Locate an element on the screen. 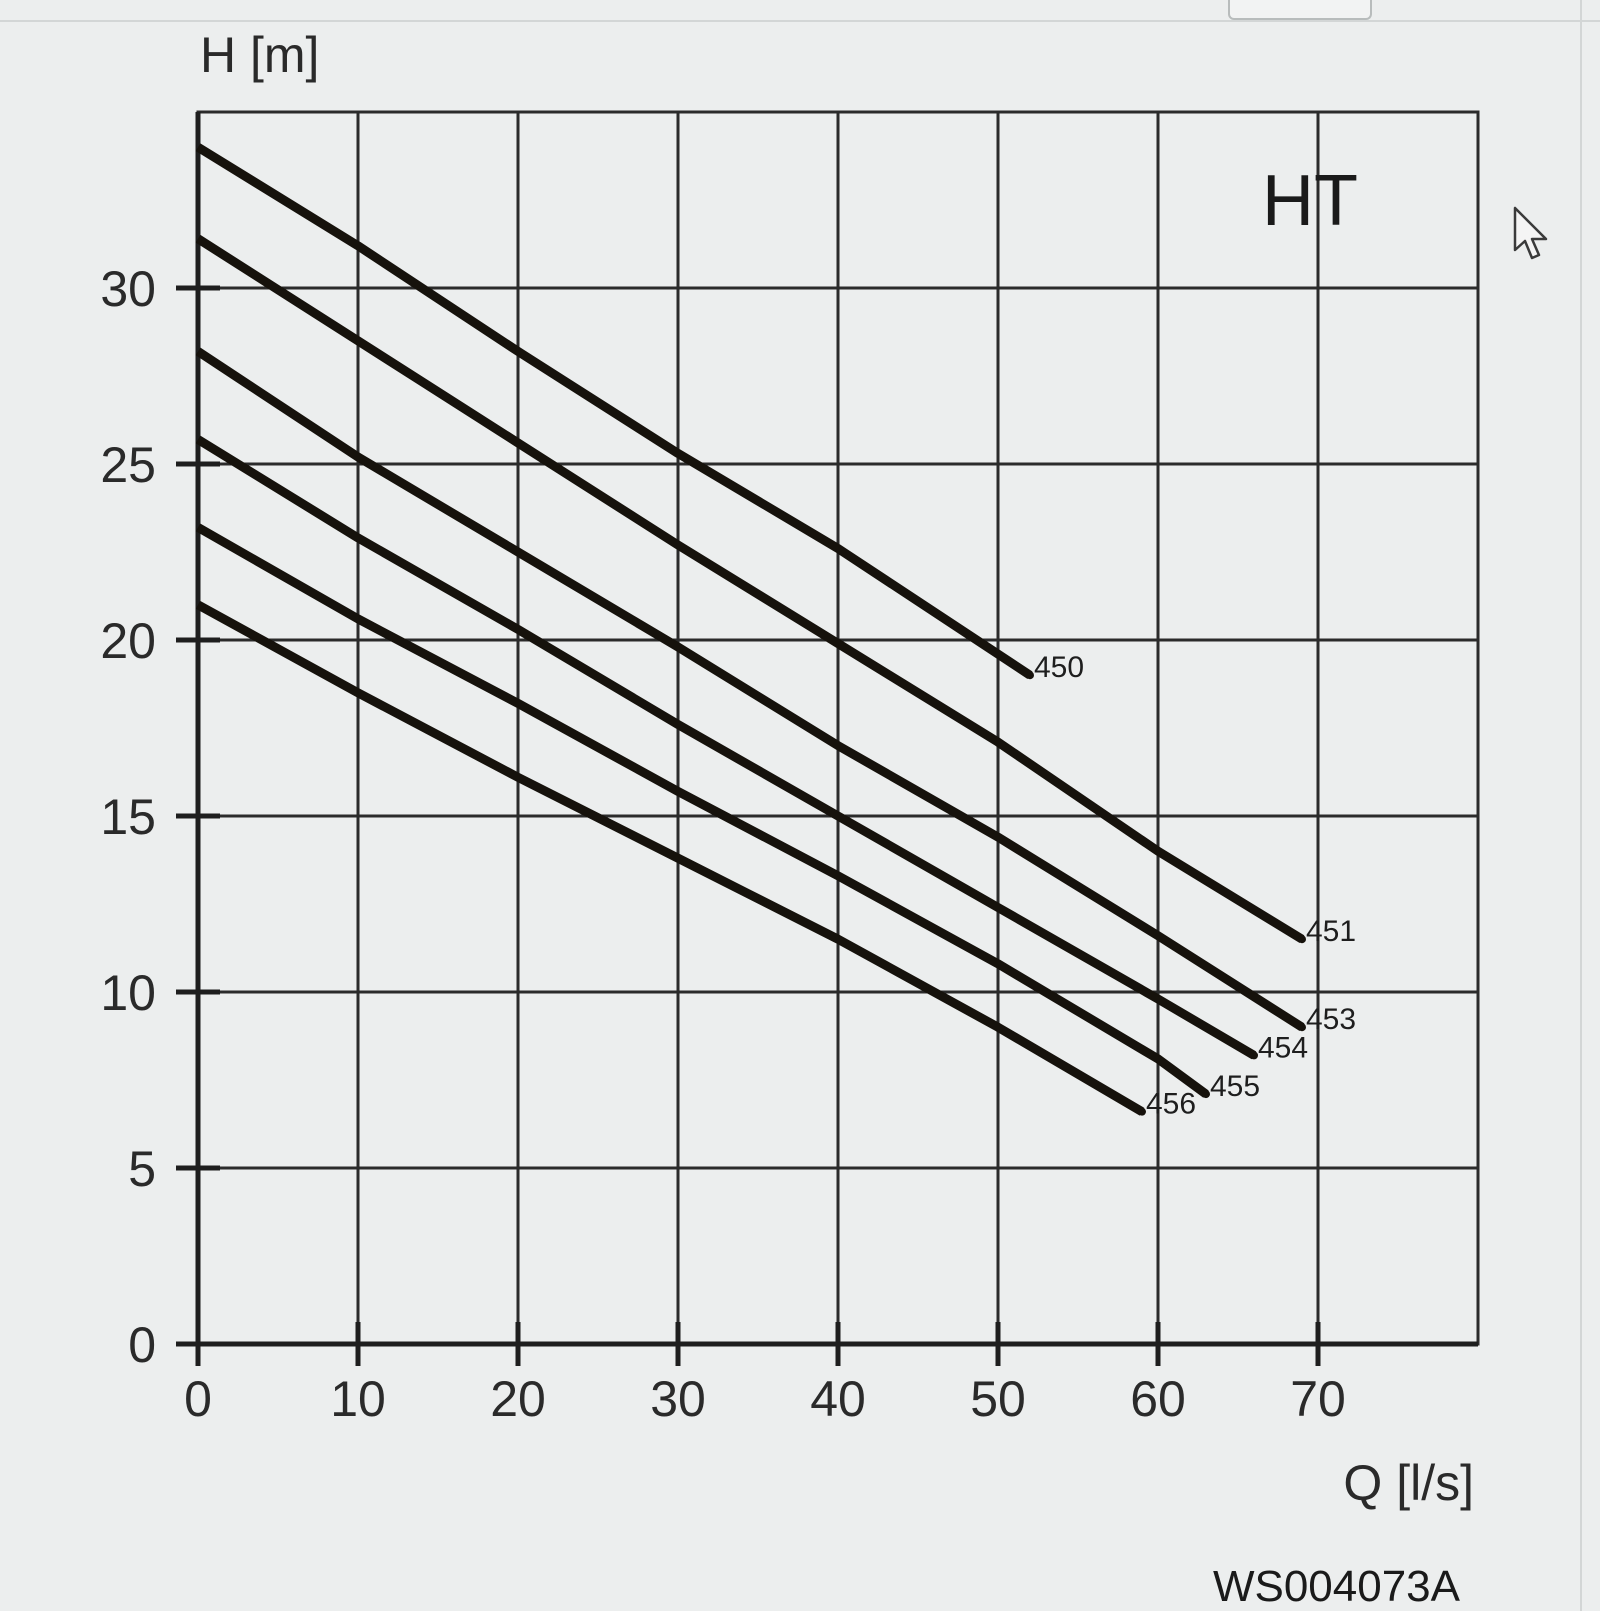 This screenshot has height=1611, width=1600. x-tick-label: 30 is located at coordinates (678, 1399).